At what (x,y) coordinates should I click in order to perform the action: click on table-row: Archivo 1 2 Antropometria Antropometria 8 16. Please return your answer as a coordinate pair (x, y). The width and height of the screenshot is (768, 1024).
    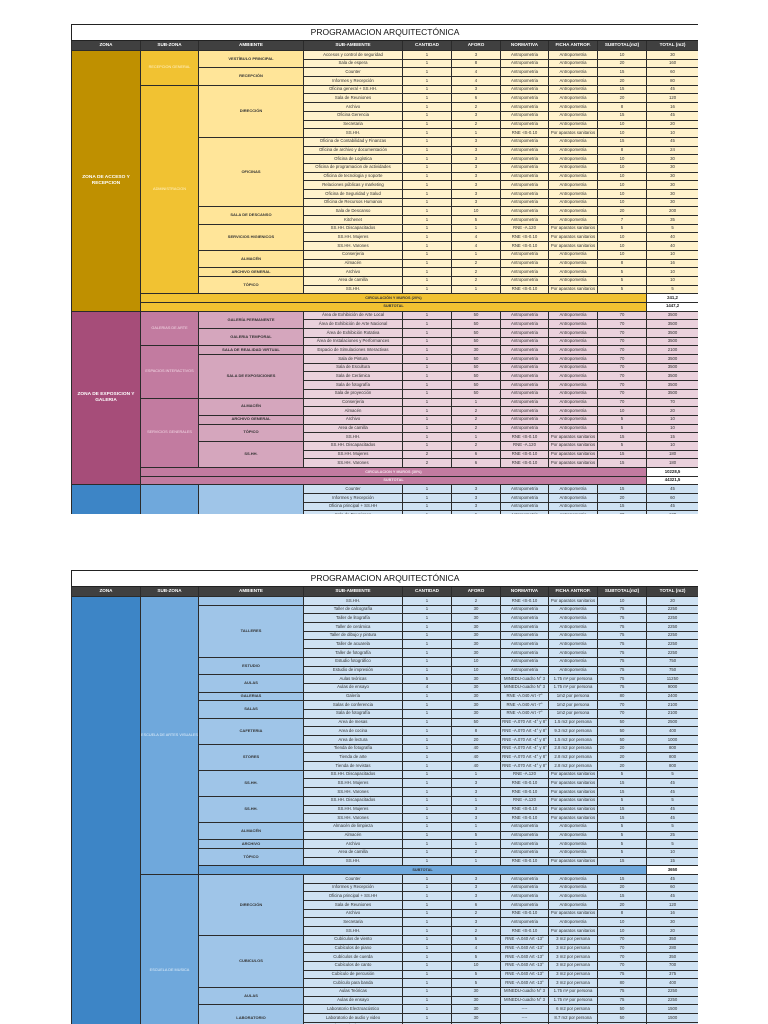
    Looking at the image, I should click on (385, 107).